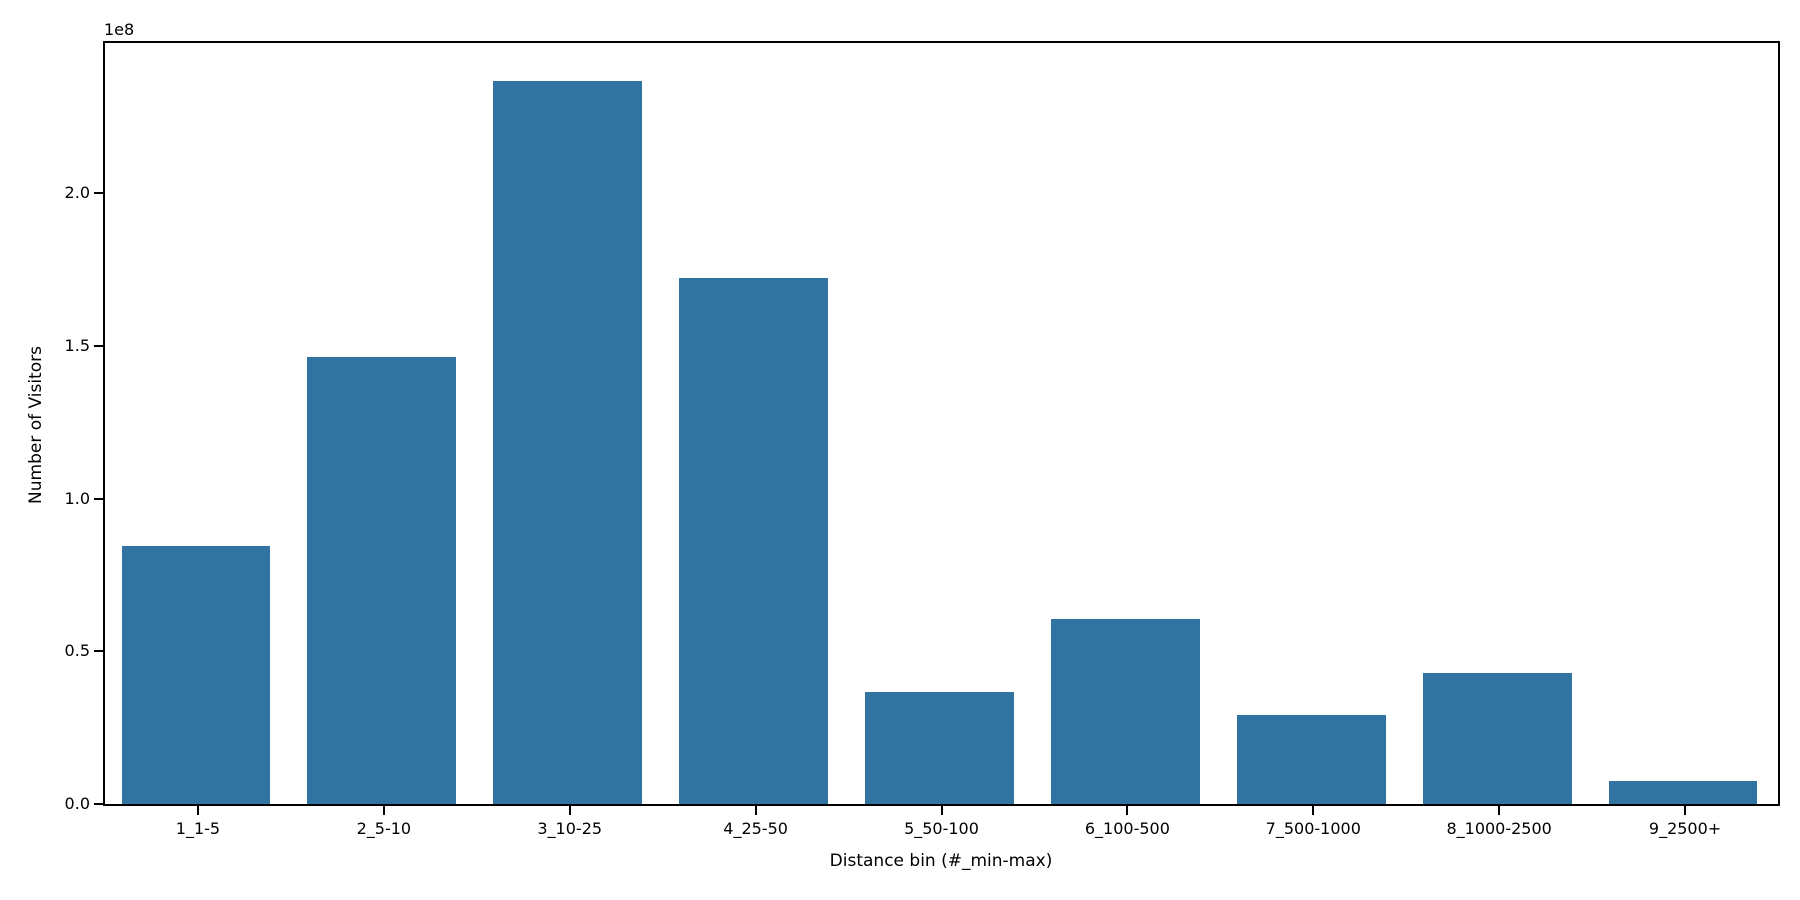  I want to click on y-tick-label: 0.0, so click(77, 803).